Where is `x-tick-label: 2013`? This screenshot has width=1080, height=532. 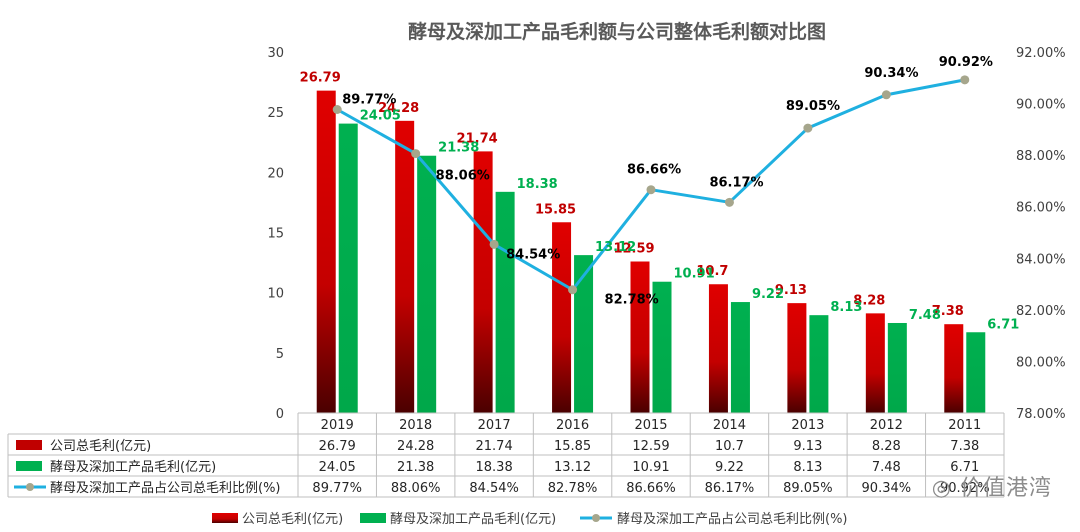
x-tick-label: 2013 is located at coordinates (807, 425).